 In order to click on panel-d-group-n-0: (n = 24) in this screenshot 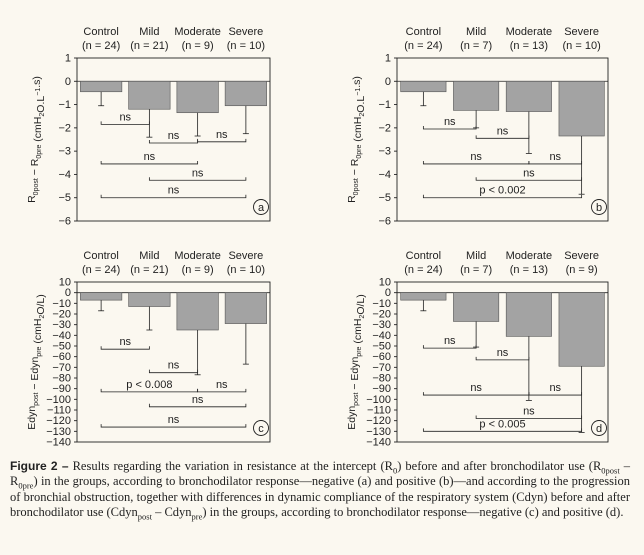, I will do `click(423, 270)`.